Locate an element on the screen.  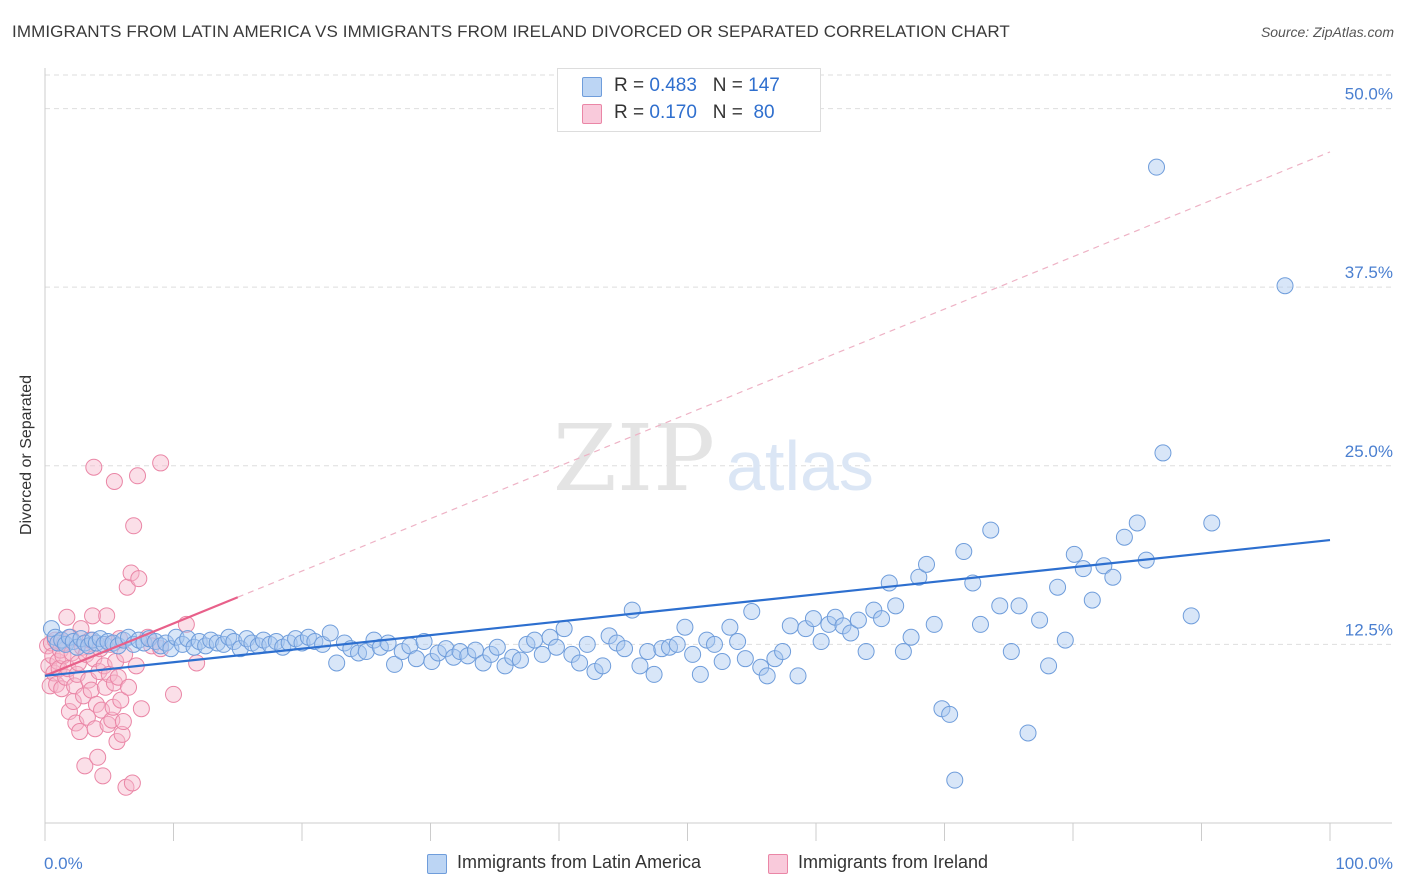
watermark-zip: ZIP is located at coordinates (634, 458).